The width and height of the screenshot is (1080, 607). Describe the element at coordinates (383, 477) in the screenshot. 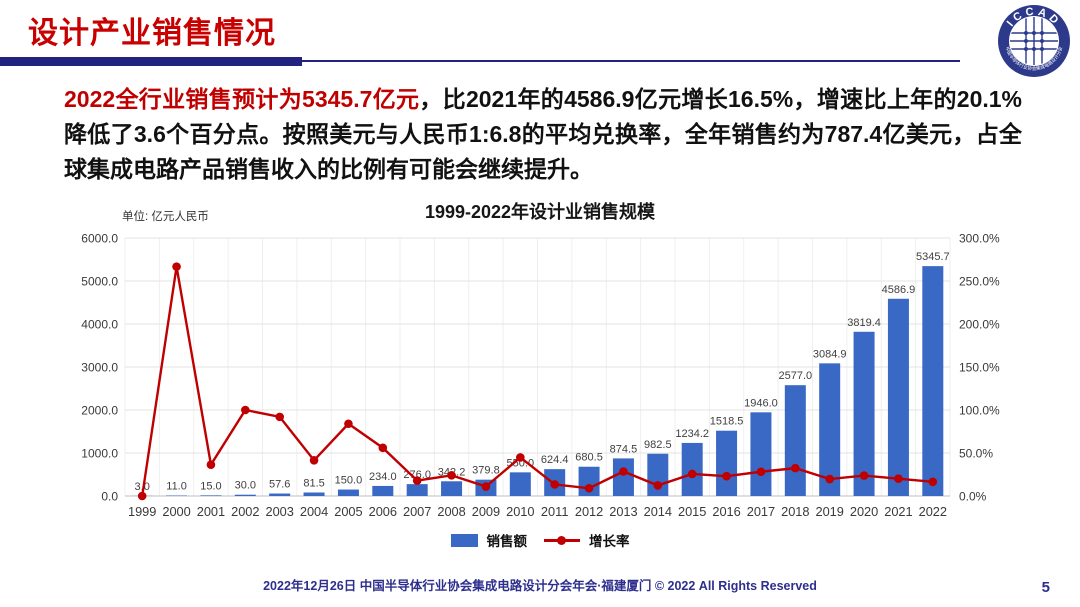

I see `bar-value-label: 234.0` at that location.